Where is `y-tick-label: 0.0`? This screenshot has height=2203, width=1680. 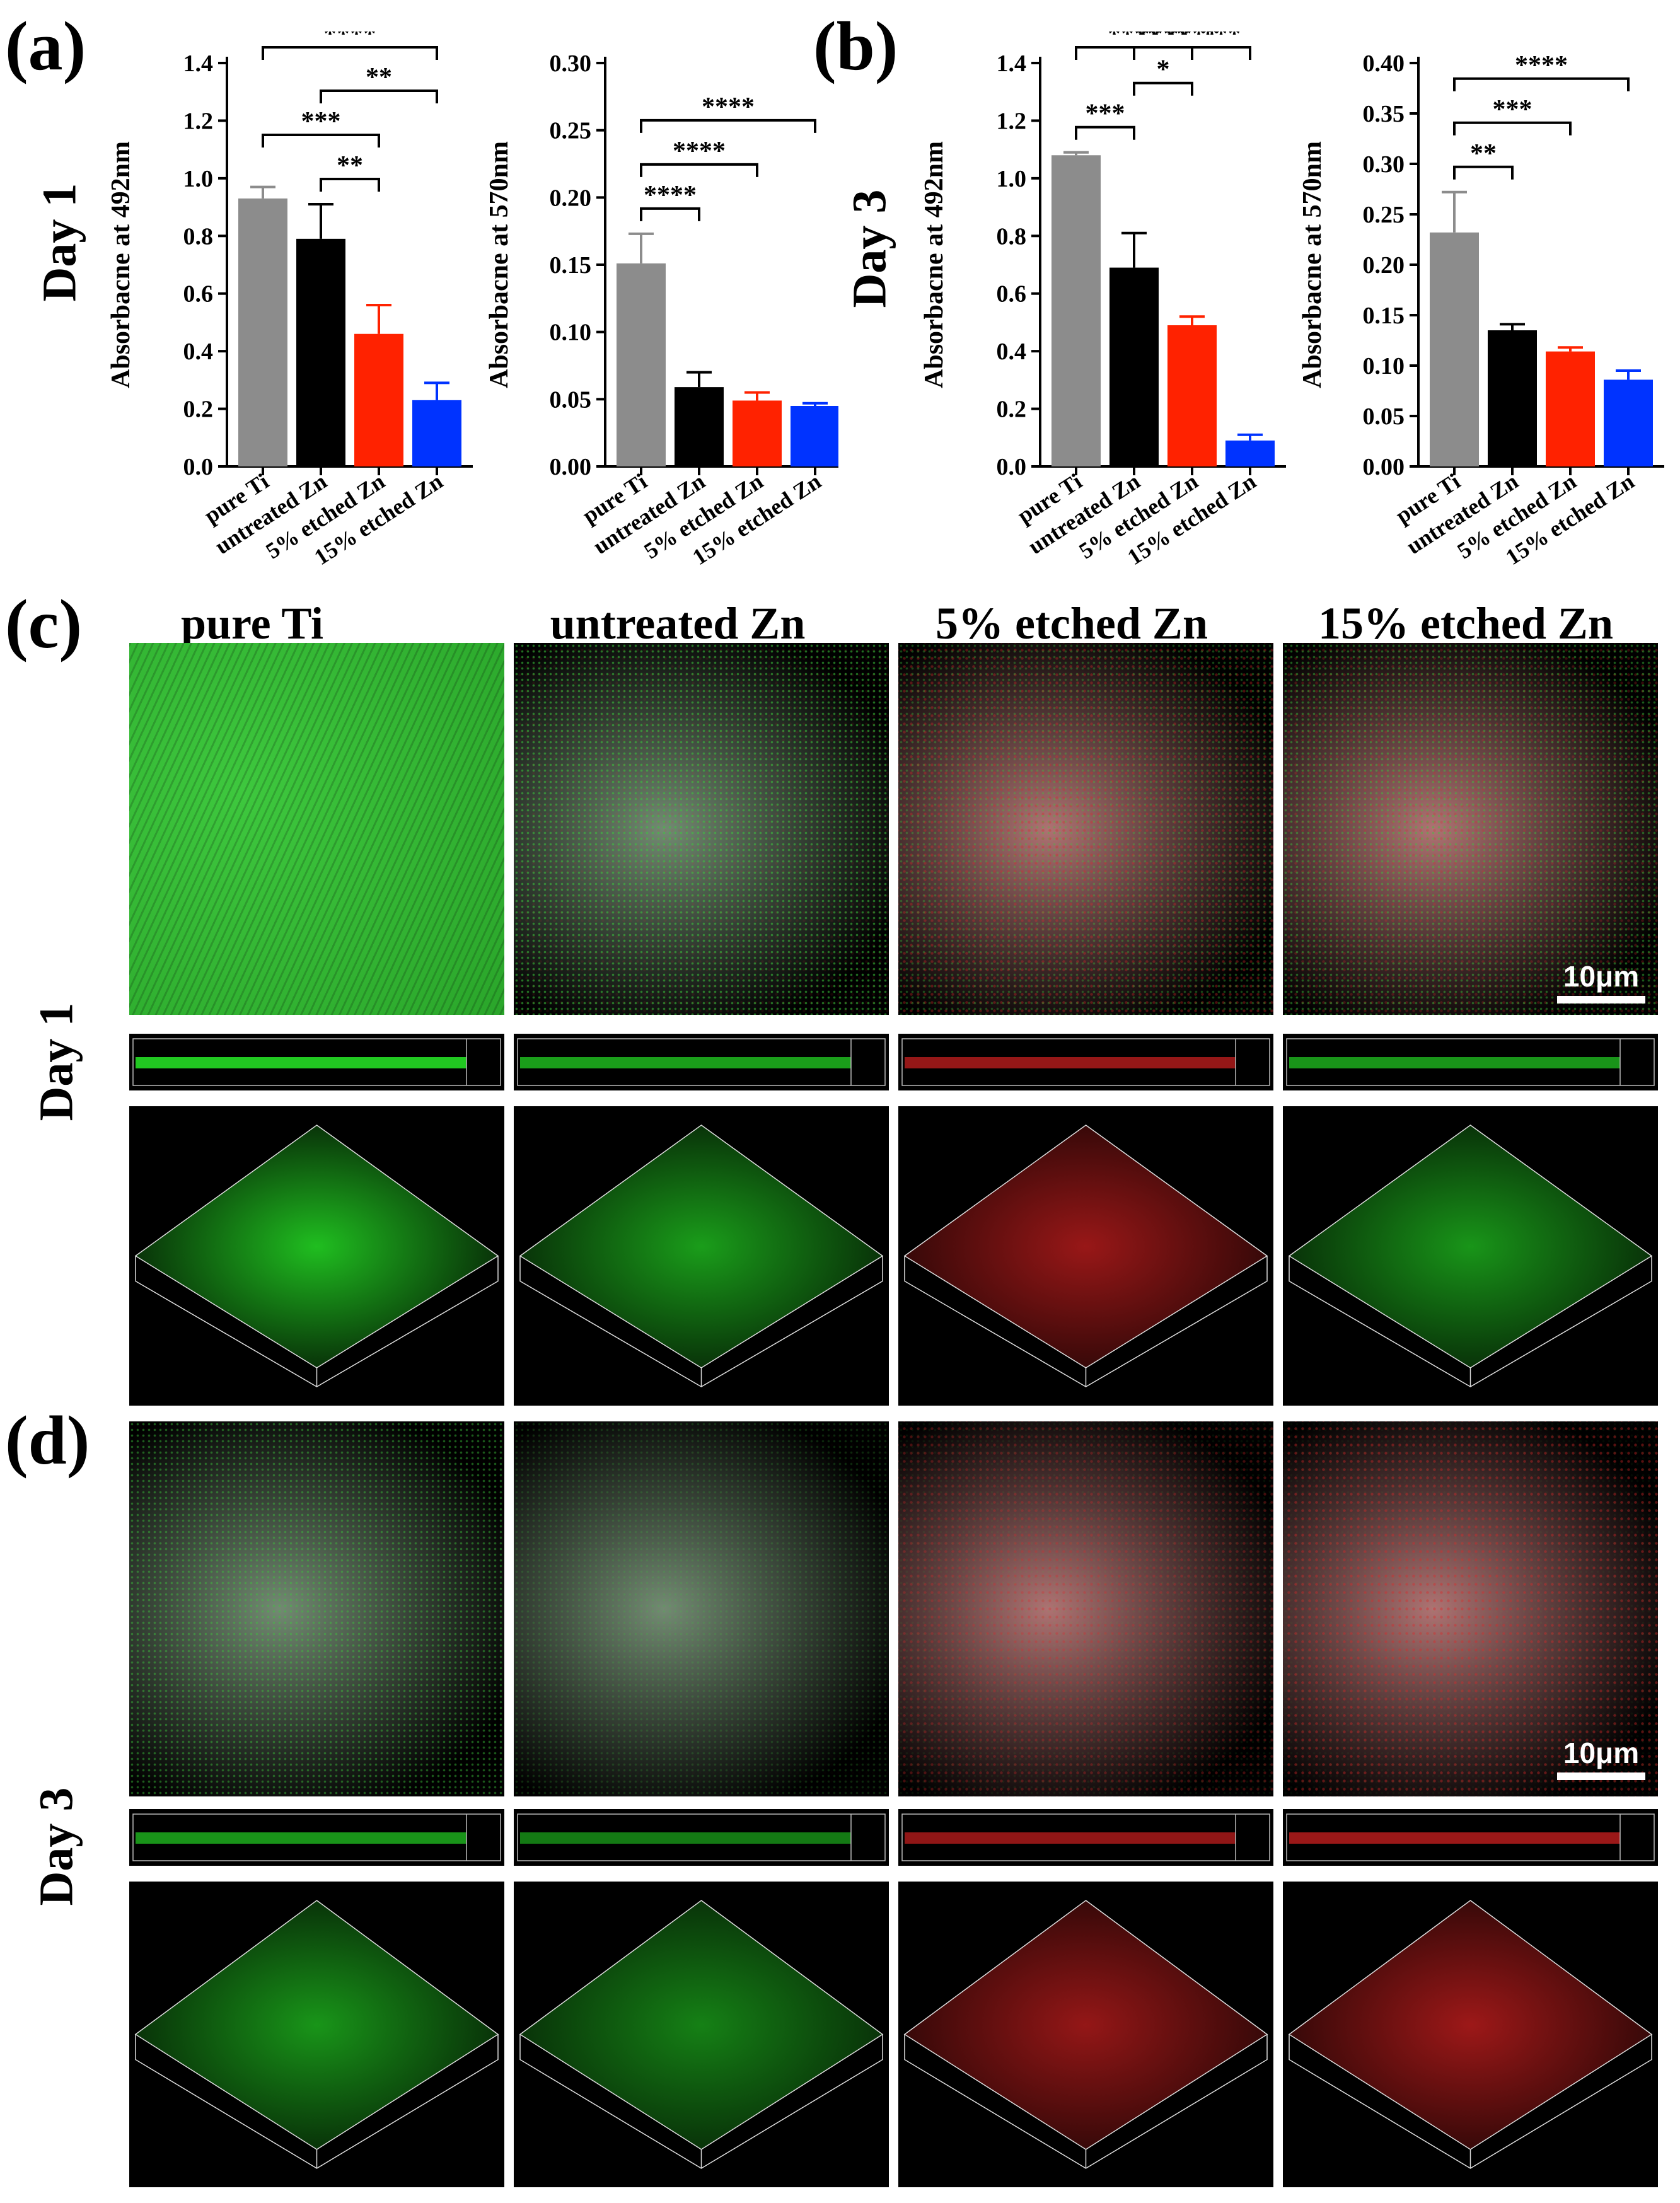
y-tick-label: 0.0 is located at coordinates (1012, 467).